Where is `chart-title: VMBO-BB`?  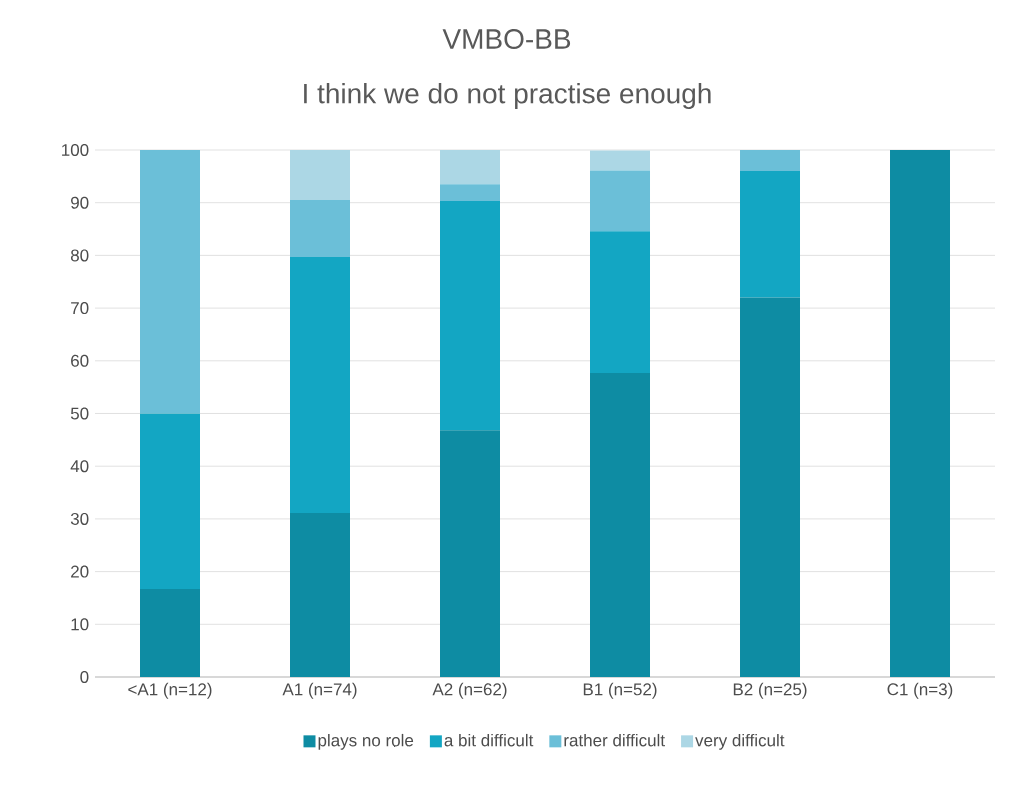
chart-title: VMBO-BB is located at coordinates (506, 39).